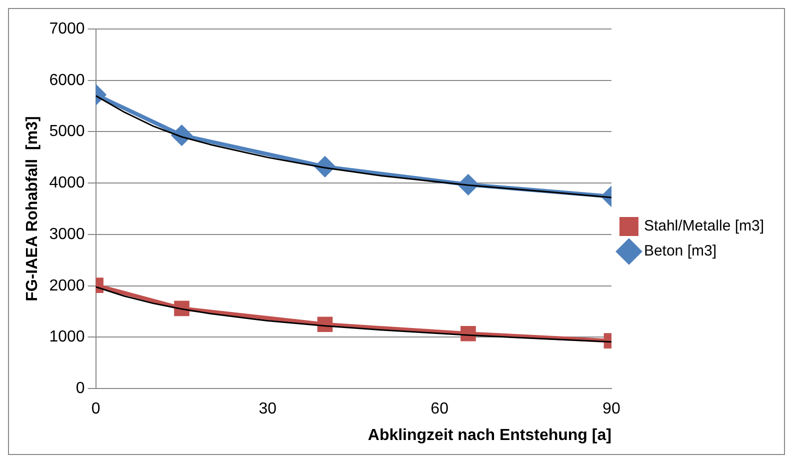 The height and width of the screenshot is (463, 793). Describe the element at coordinates (704, 226) in the screenshot. I see `legend-label: Stahl/Metalle [m3]` at that location.